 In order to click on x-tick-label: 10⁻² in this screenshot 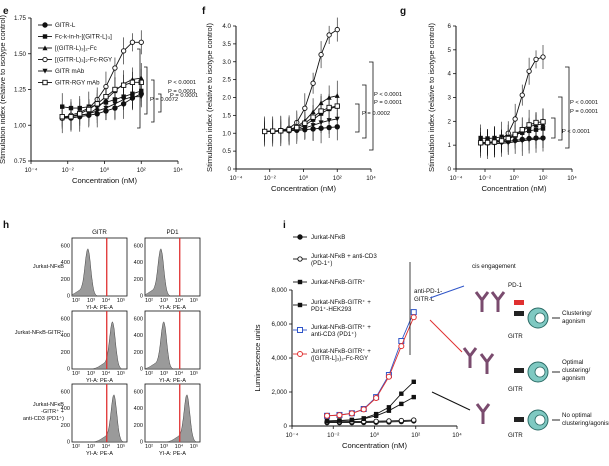, I will do `click(68, 170)`.